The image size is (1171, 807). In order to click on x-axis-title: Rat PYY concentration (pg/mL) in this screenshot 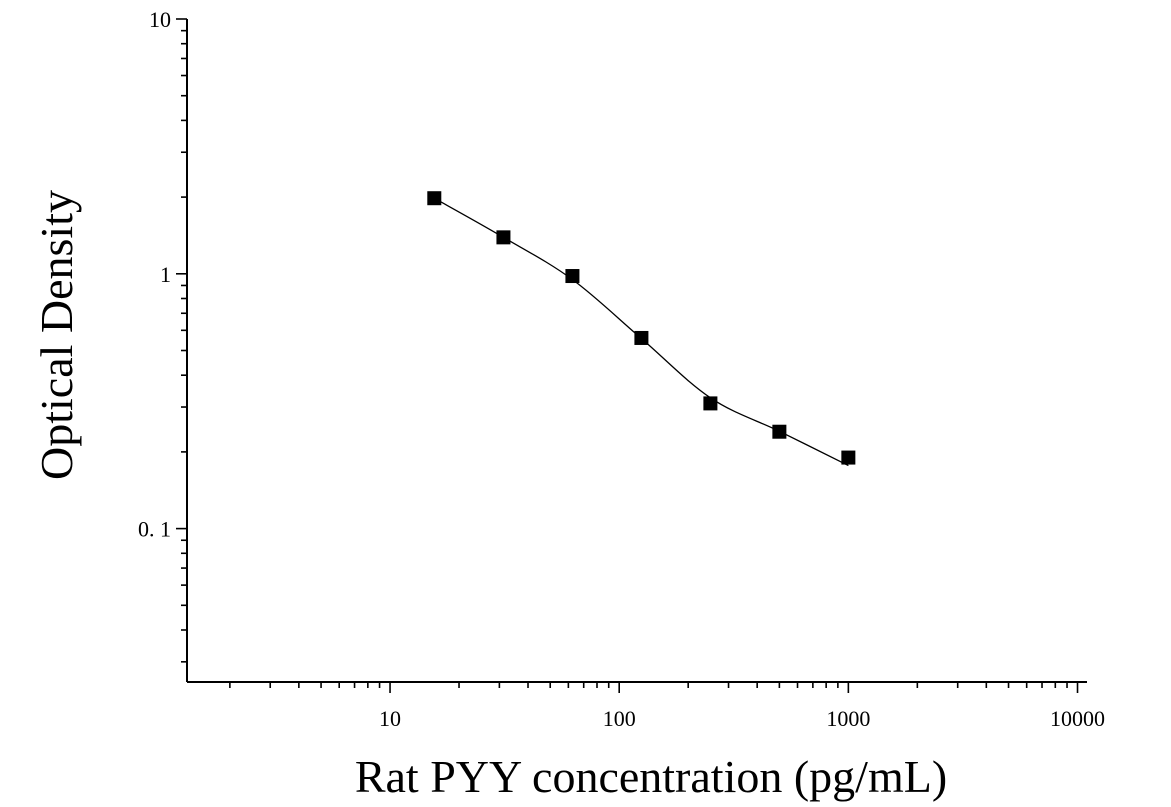, I will do `click(651, 776)`.